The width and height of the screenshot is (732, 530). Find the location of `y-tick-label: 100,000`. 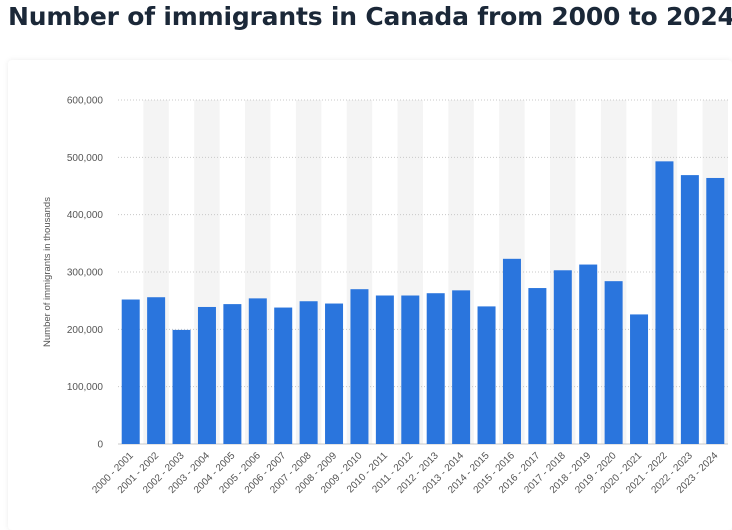

y-tick-label: 100,000 is located at coordinates (85, 387).